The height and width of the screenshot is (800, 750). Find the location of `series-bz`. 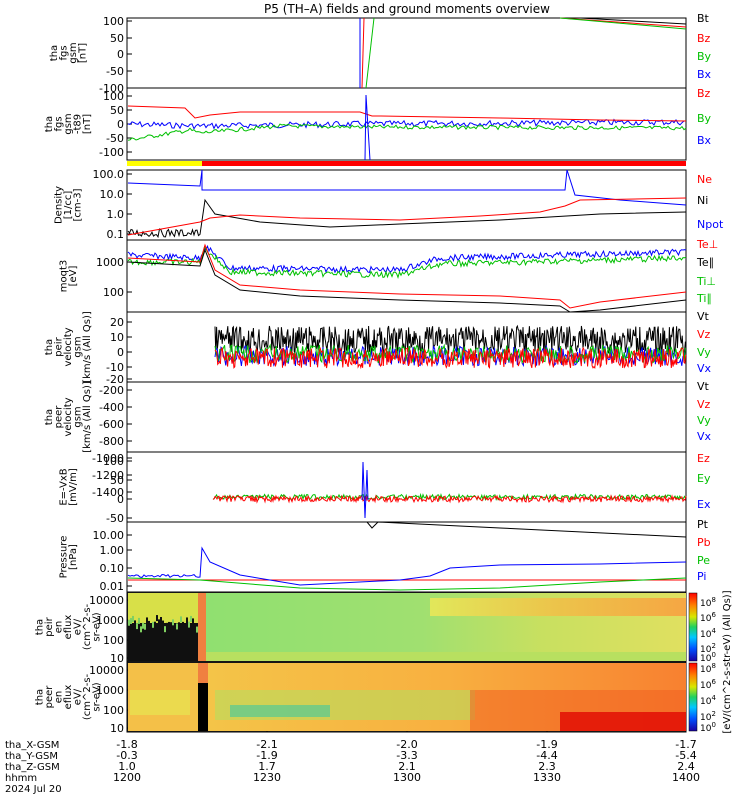

series-bz is located at coordinates (407, 113).